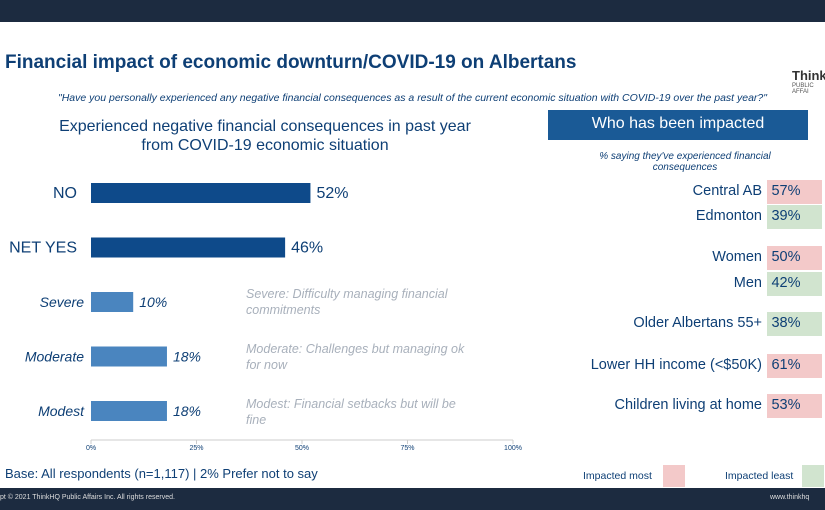  I want to click on value-label: 10%, so click(153, 302).